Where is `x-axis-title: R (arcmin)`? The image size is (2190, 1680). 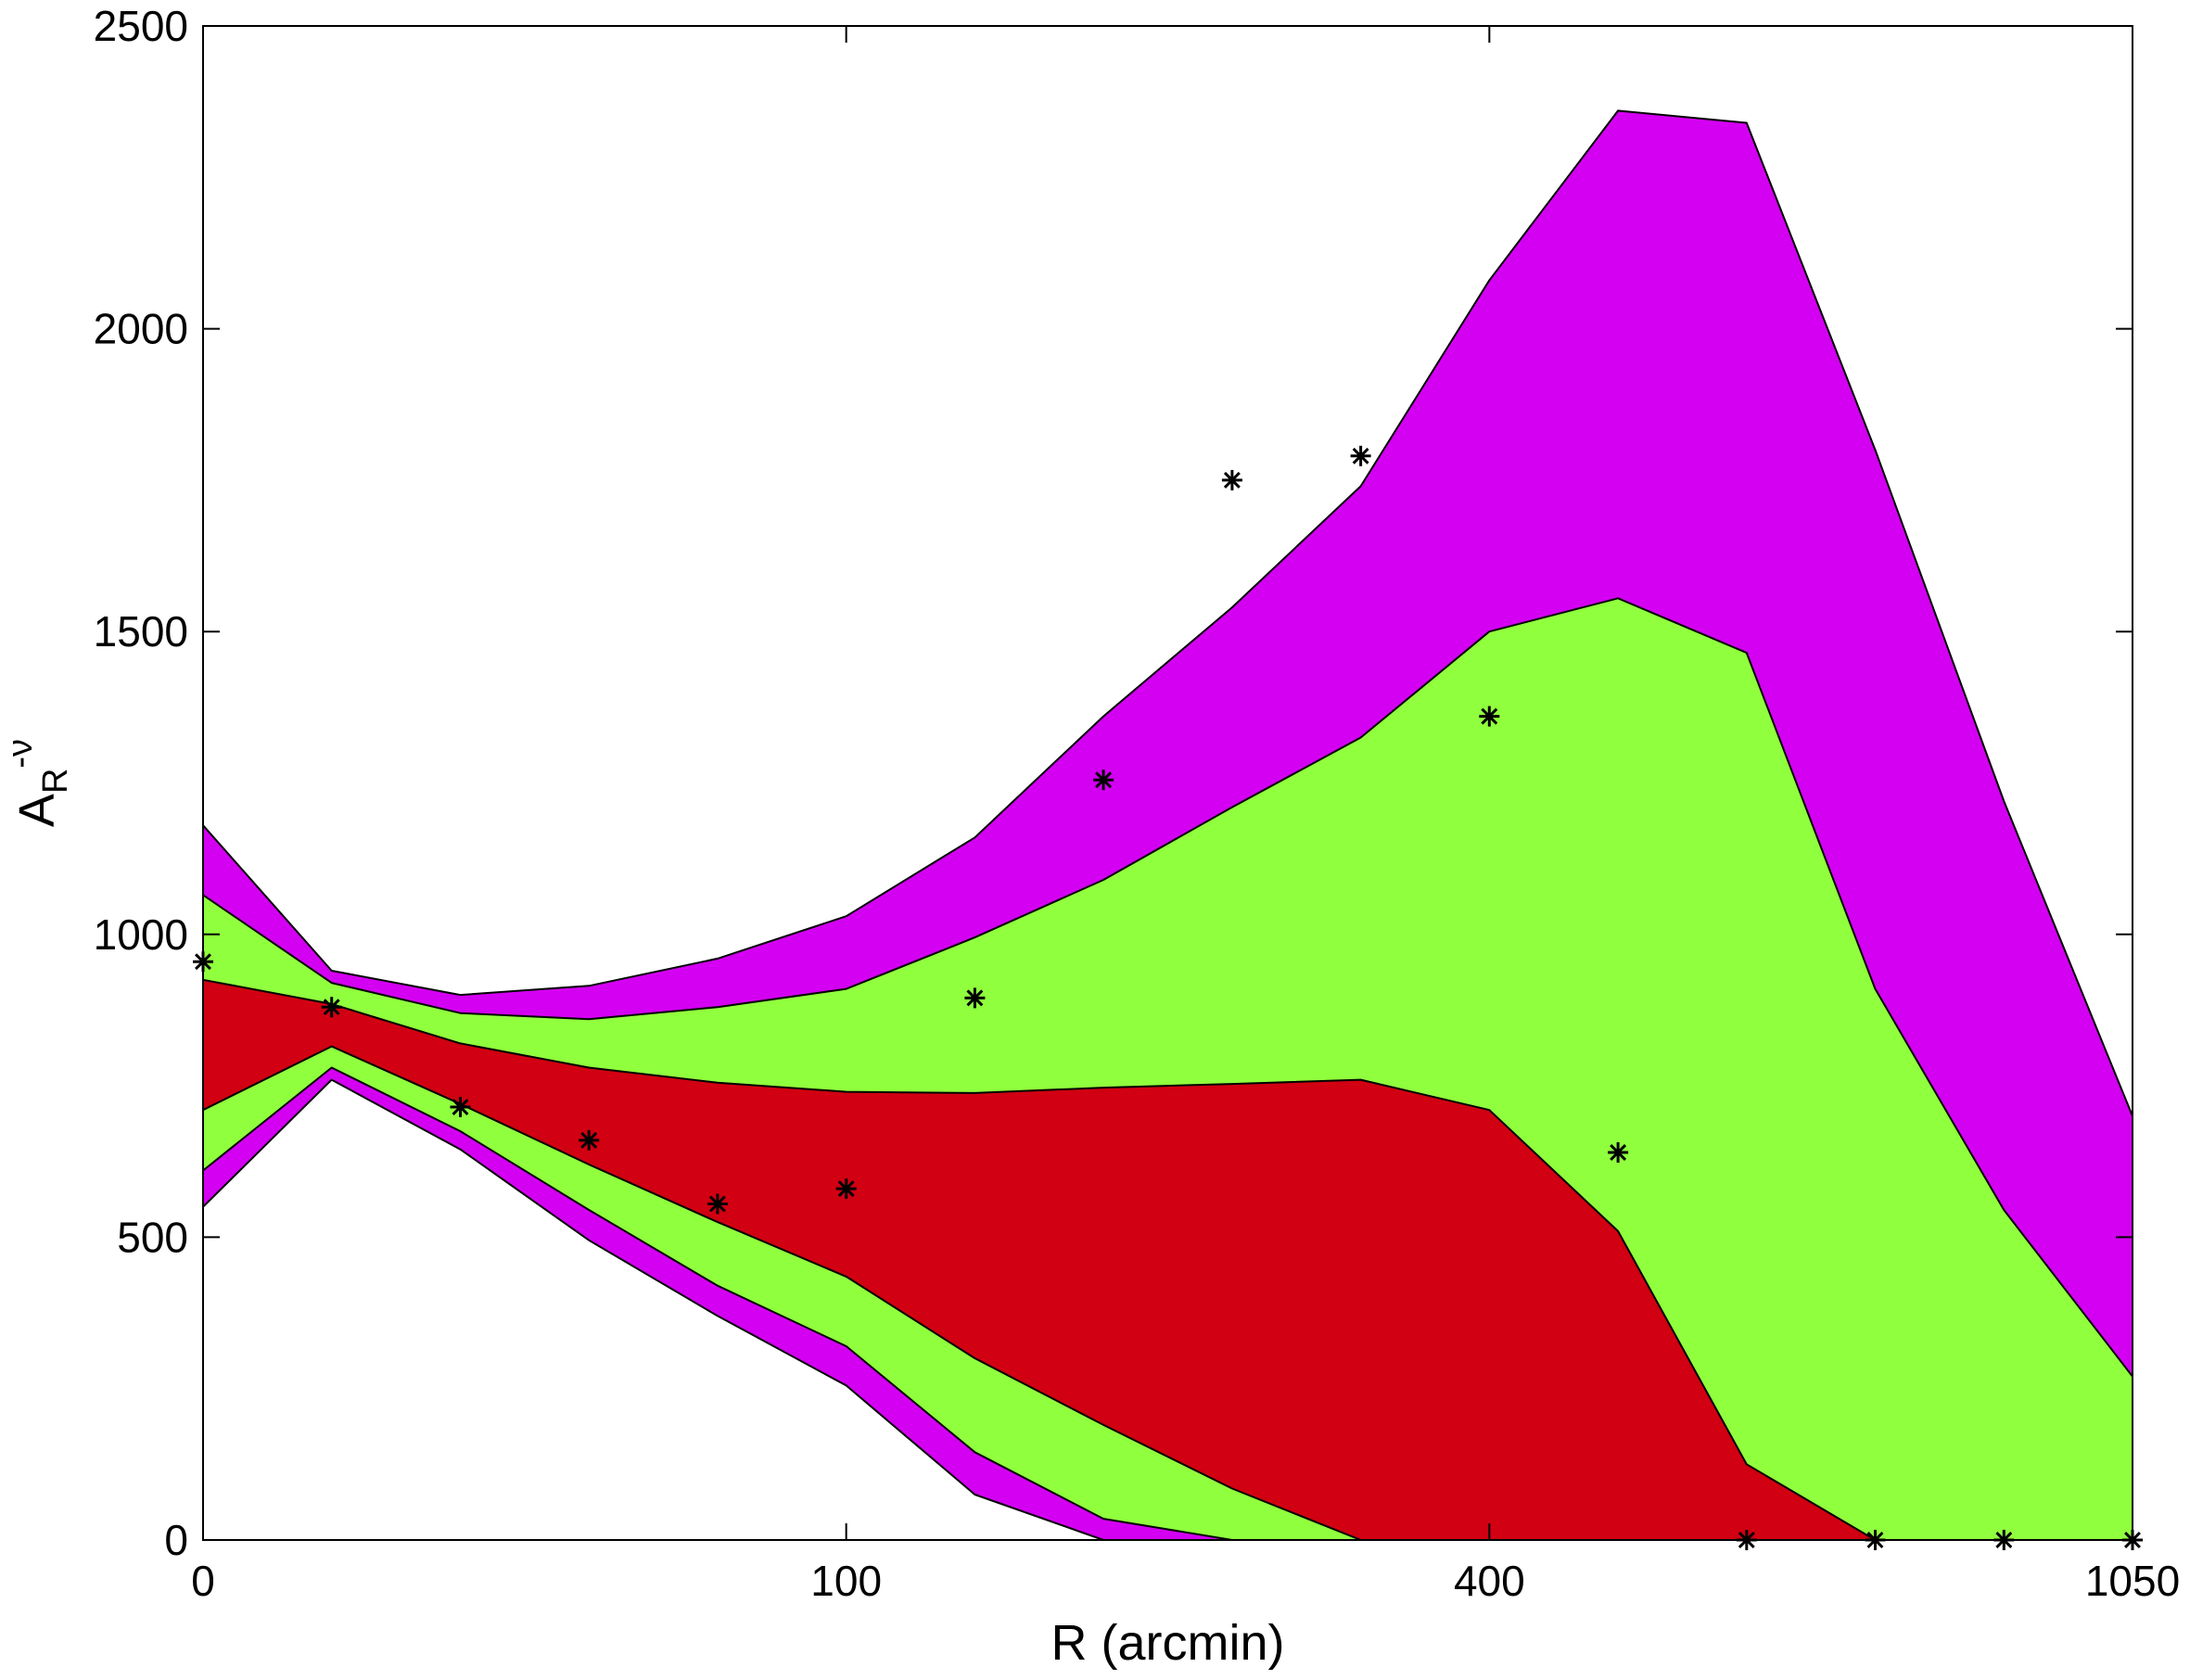
x-axis-title: R (arcmin) is located at coordinates (1168, 1643).